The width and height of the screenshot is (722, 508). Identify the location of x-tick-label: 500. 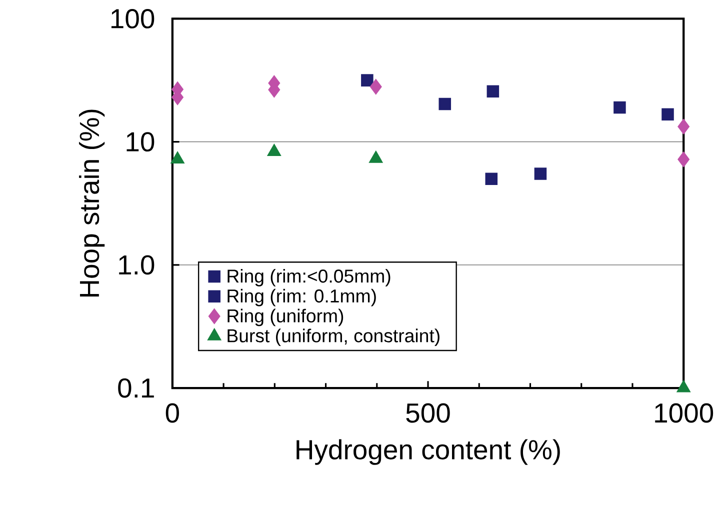
(428, 413).